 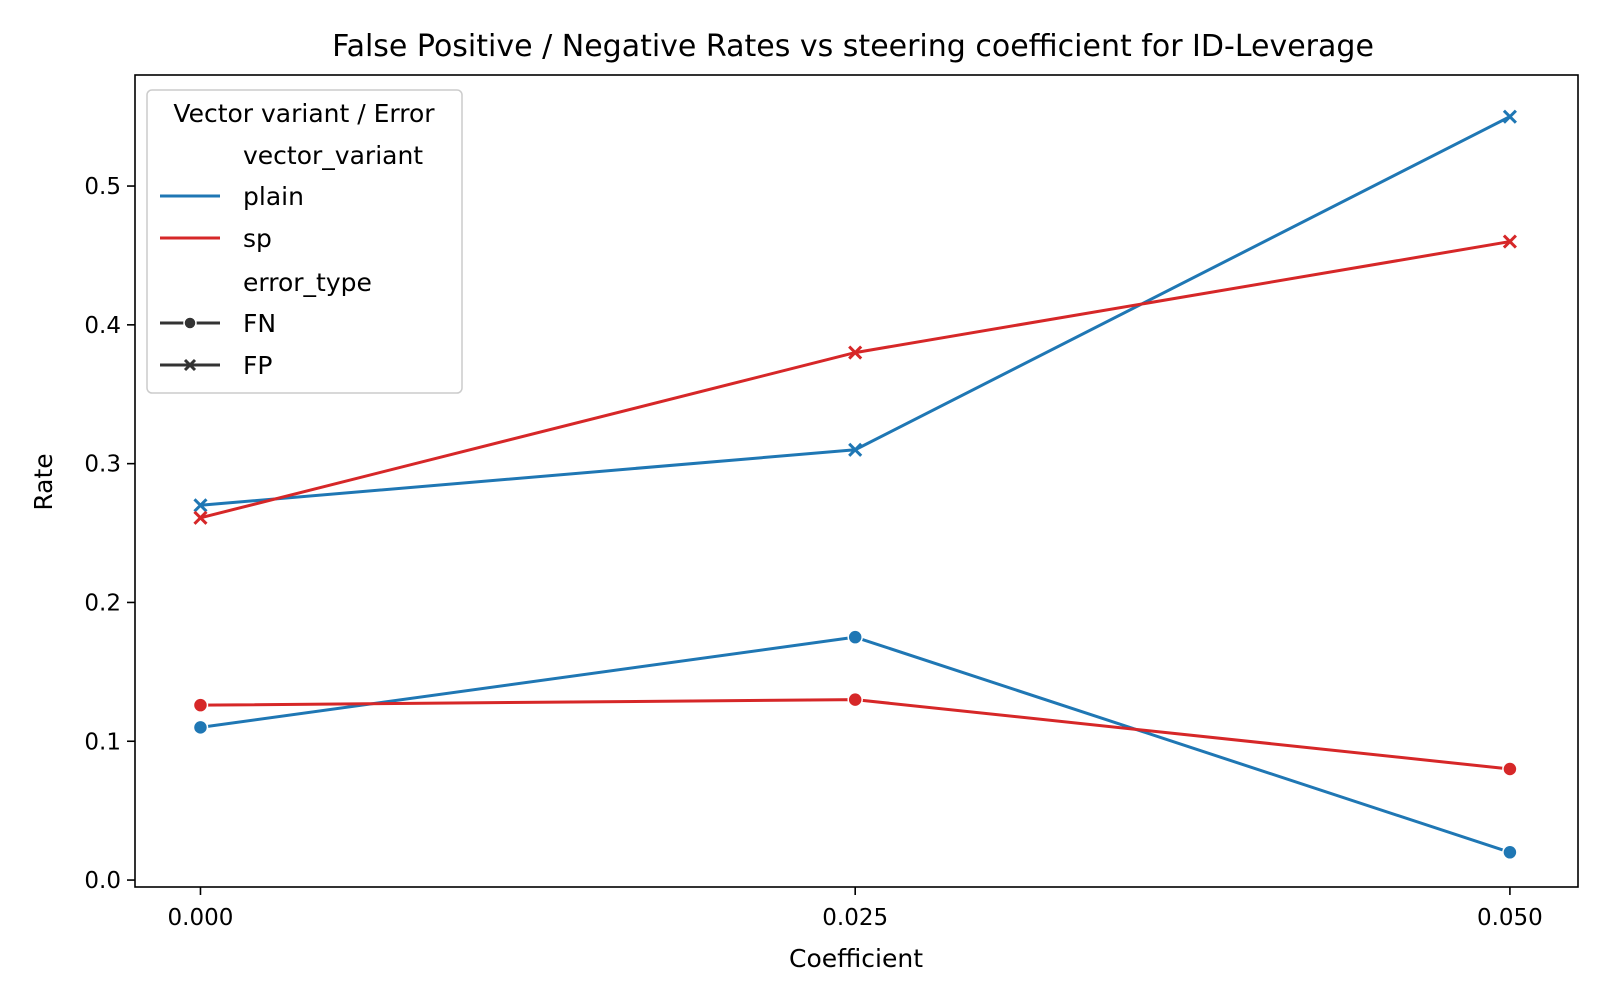 I want to click on legend-label-fn: FN, so click(x=259, y=323).